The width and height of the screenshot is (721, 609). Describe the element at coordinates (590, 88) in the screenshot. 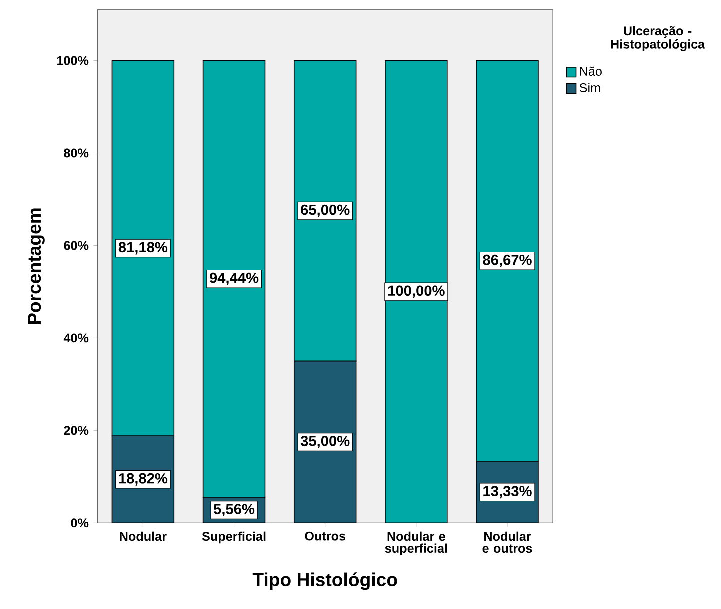

I see `legend-label: Sim` at that location.